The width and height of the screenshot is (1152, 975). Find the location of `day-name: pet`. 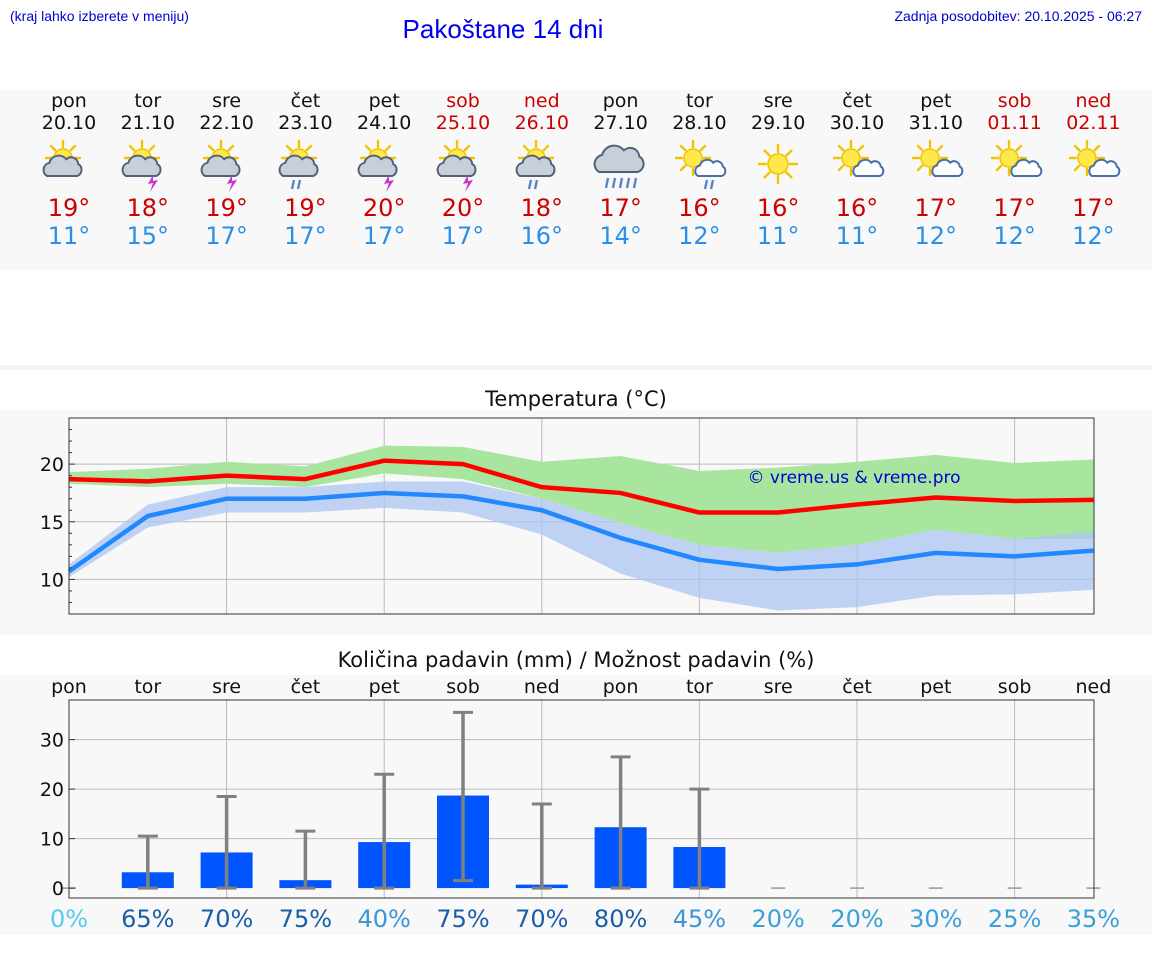

day-name: pet is located at coordinates (384, 101).